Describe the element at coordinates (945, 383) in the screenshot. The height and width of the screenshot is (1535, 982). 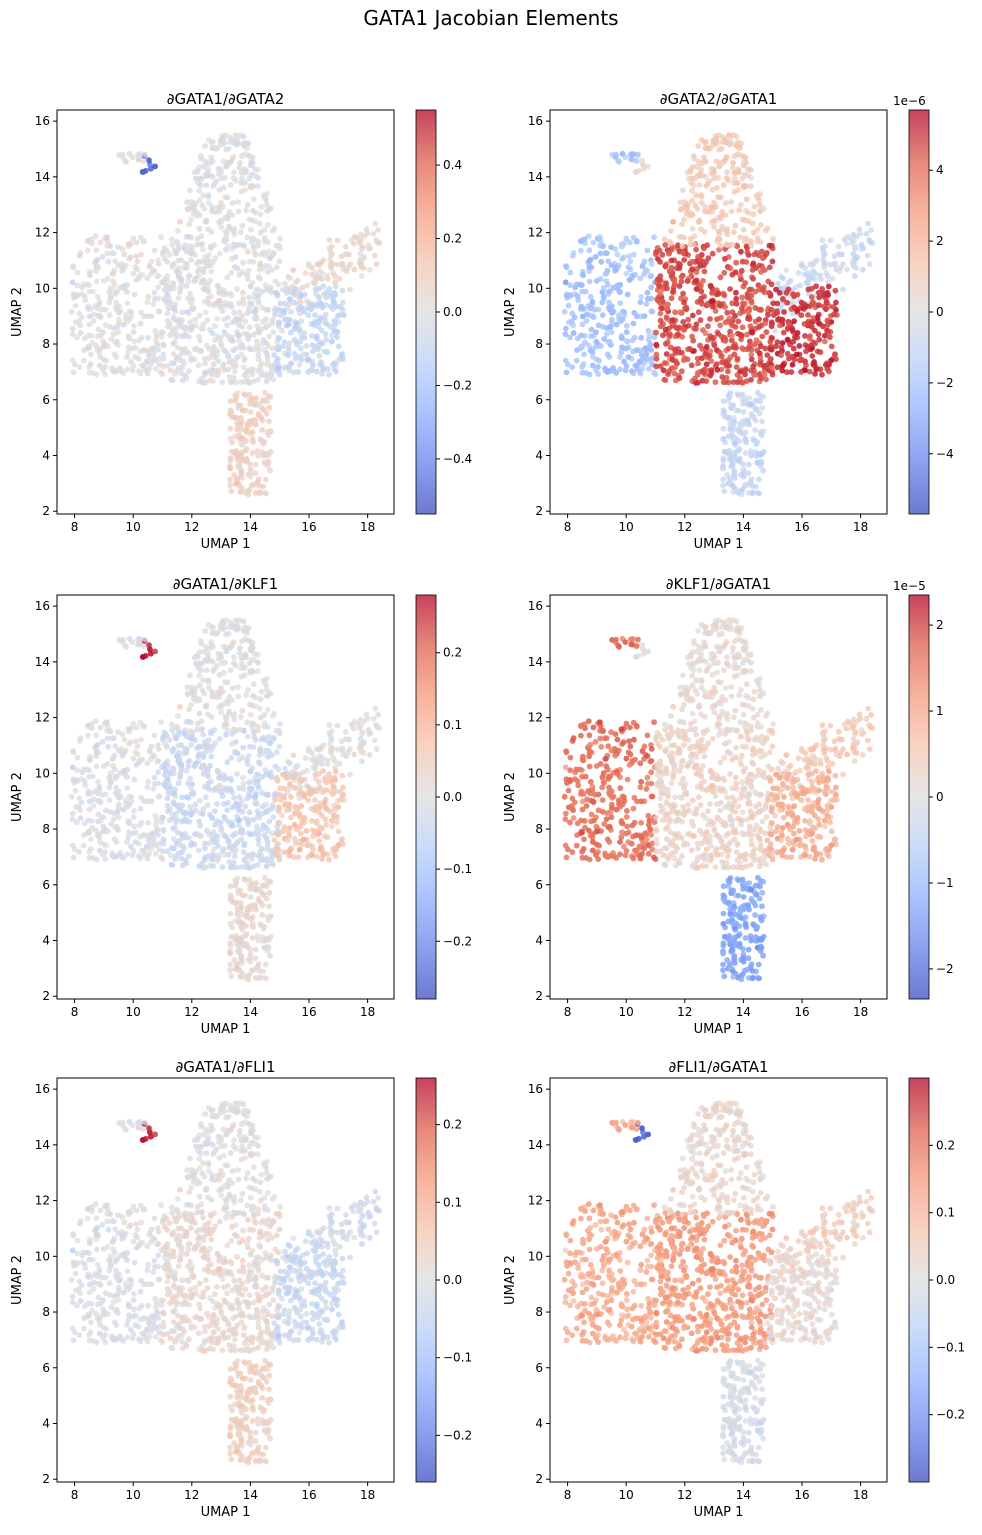
I see `colorbar-tick-label: −2` at that location.